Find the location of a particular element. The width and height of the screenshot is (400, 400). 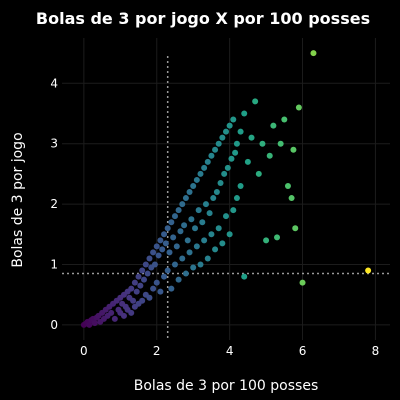

x-tick-label: 2 is located at coordinates (157, 351).